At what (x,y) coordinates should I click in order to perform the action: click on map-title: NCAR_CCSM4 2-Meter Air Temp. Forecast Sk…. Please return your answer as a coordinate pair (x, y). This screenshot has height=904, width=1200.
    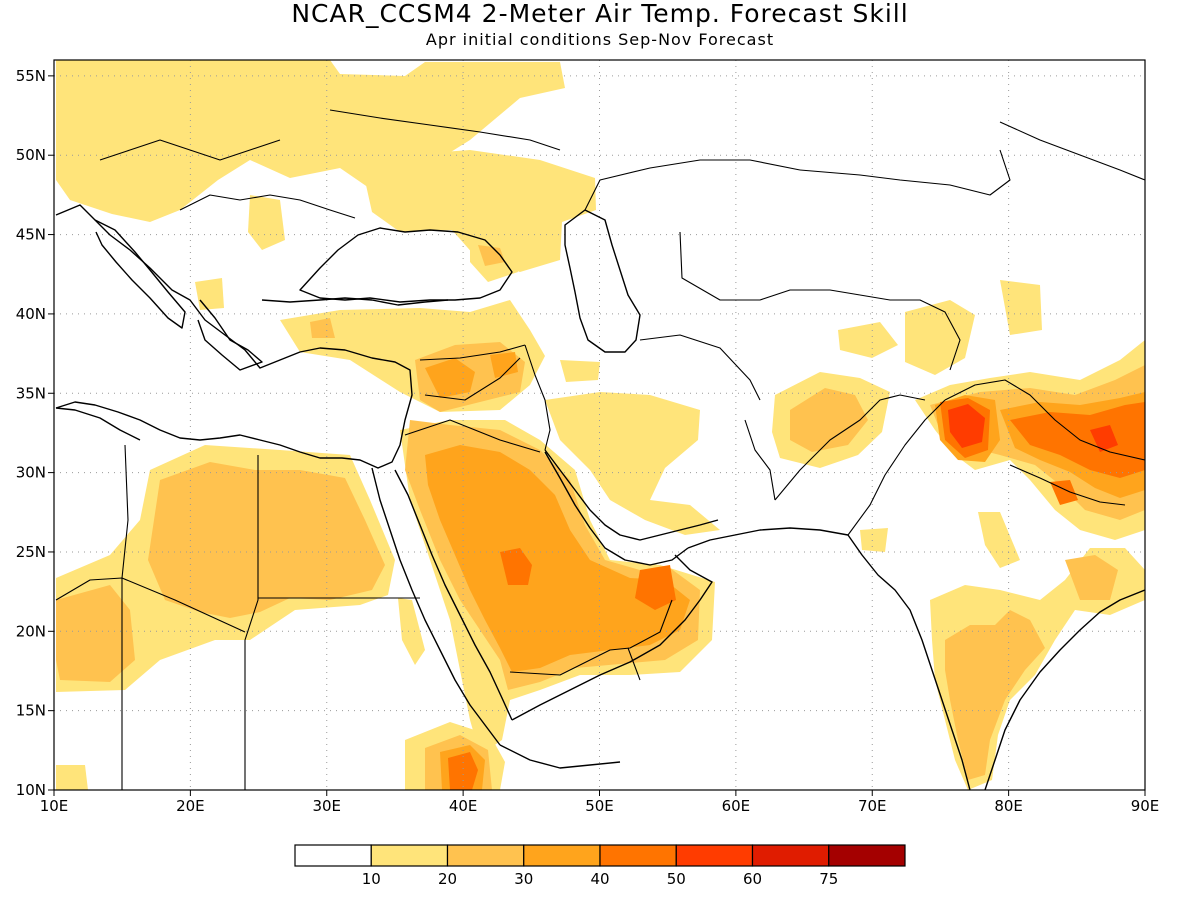
    Looking at the image, I should click on (599, 14).